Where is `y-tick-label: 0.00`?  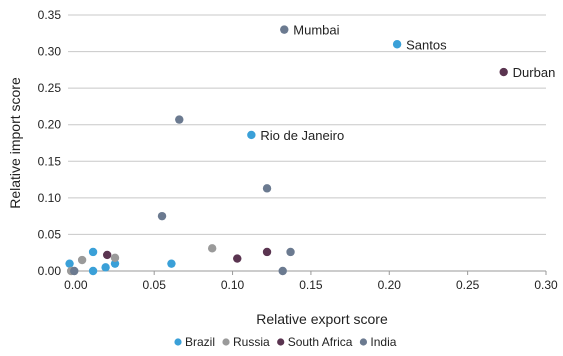 y-tick-label: 0.00 is located at coordinates (50, 271).